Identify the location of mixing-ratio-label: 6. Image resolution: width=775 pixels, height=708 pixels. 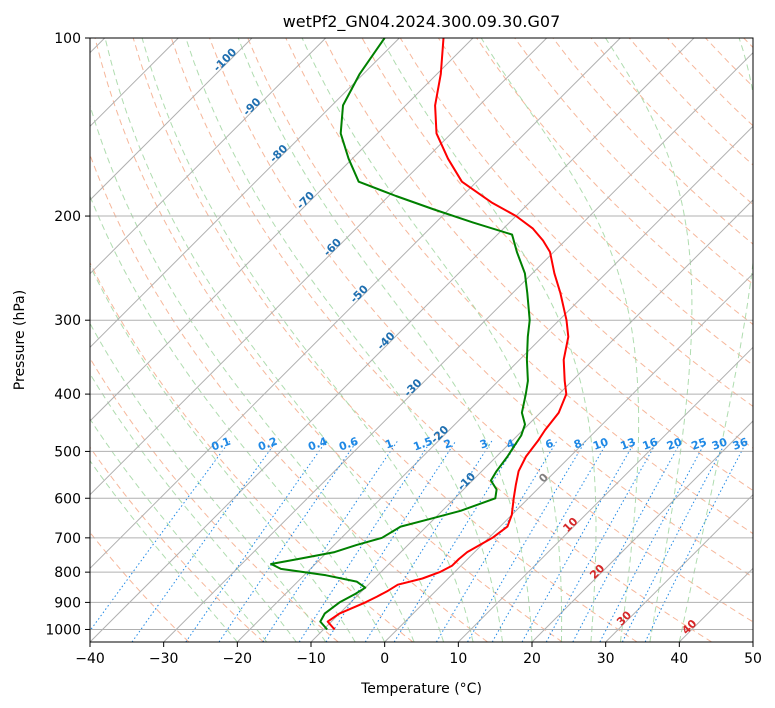
(550, 444).